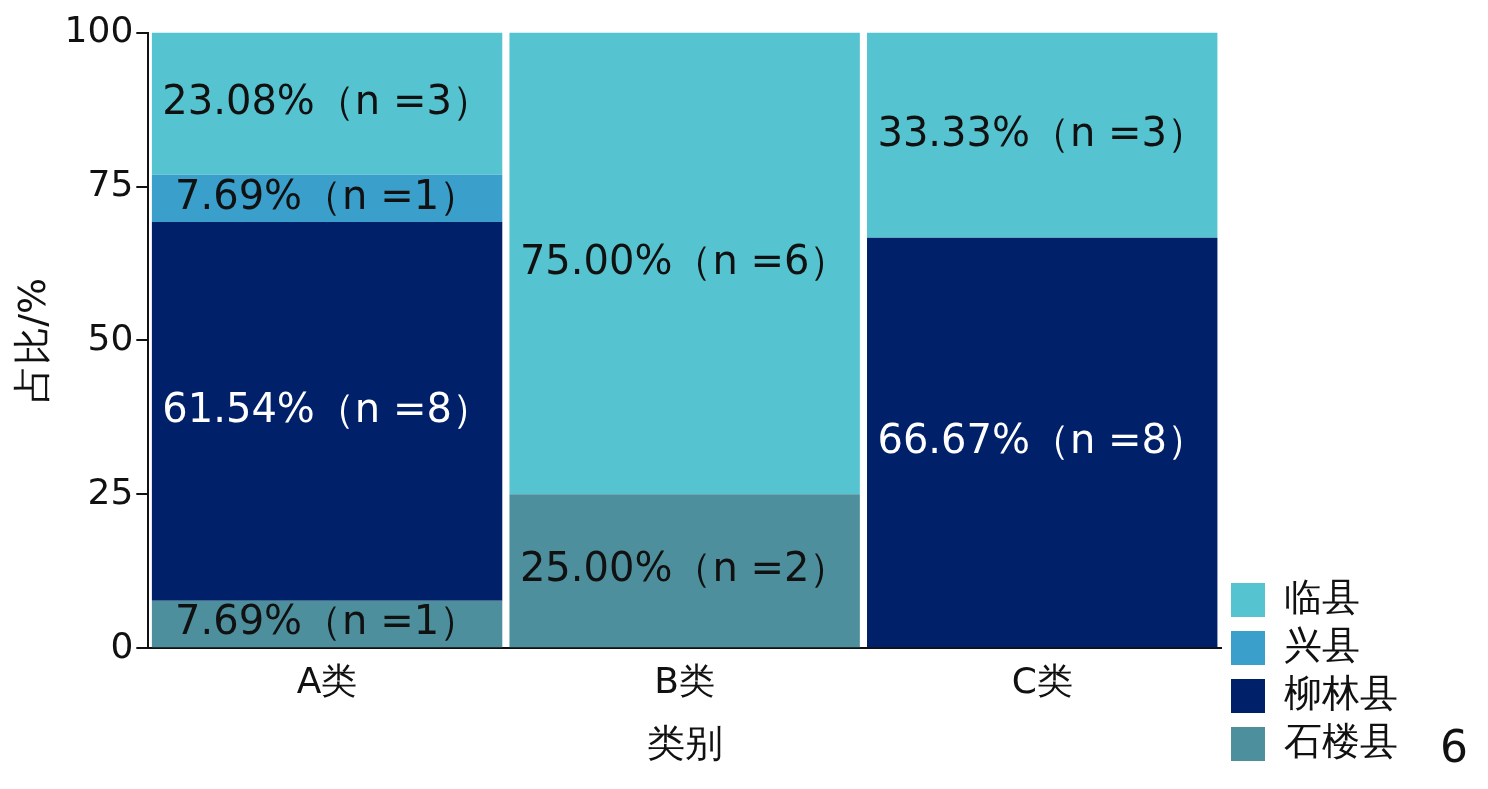  Describe the element at coordinates (110, 491) in the screenshot. I see `y-tick-label: 25` at that location.